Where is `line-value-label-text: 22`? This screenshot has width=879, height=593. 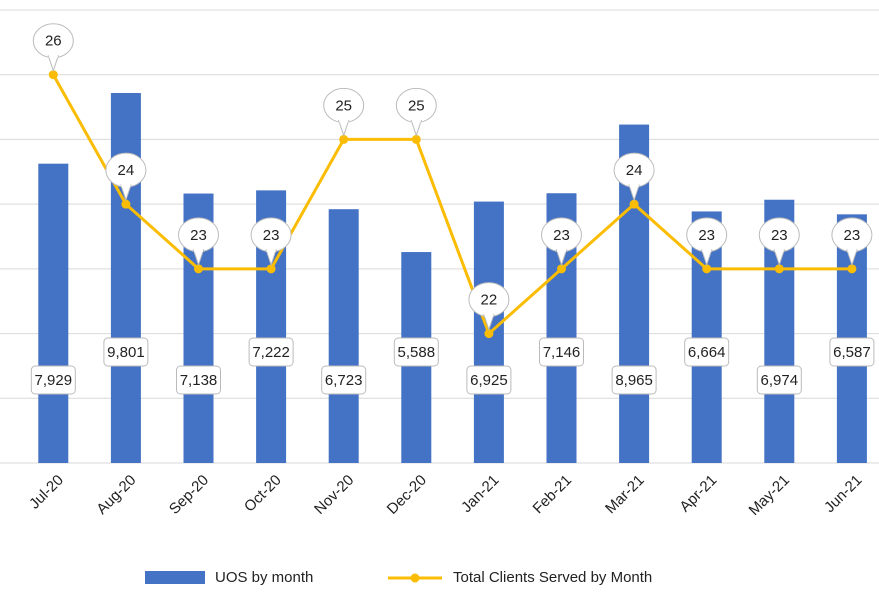
line-value-label-text: 22 is located at coordinates (489, 300).